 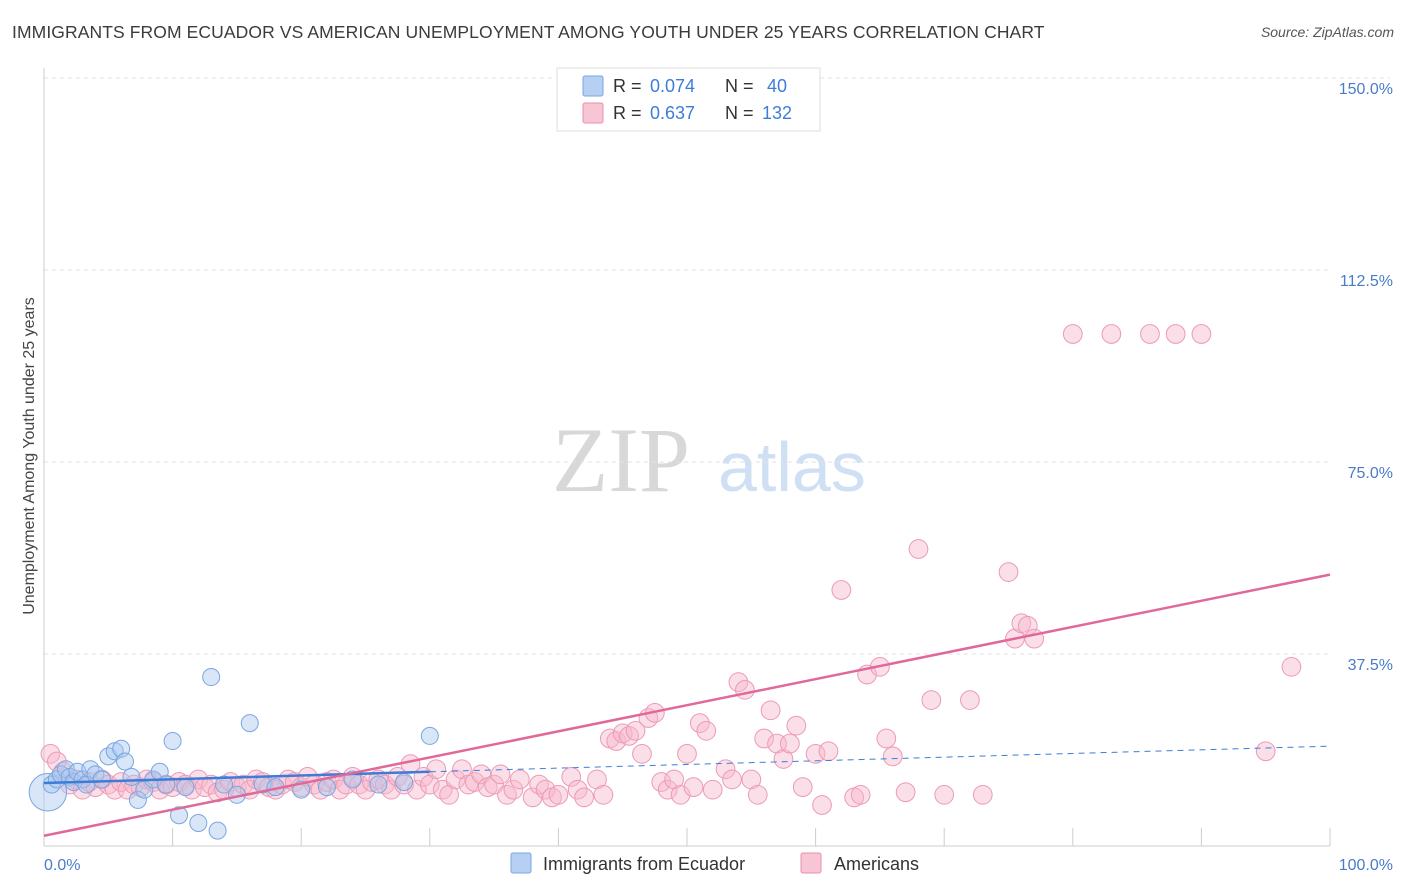 What do you see at coordinates (672, 113) in the screenshot?
I see `stats-r-value-americans: 0.637` at bounding box center [672, 113].